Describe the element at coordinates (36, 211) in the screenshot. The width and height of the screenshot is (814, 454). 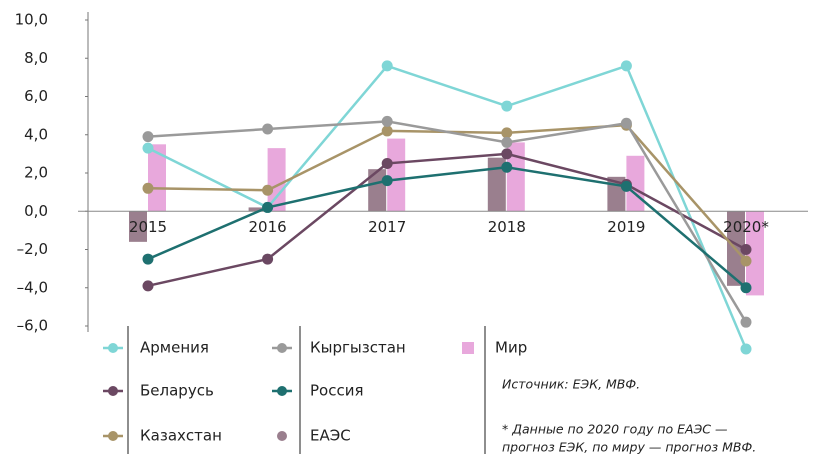
I see `y-tick-label: 0,0` at that location.